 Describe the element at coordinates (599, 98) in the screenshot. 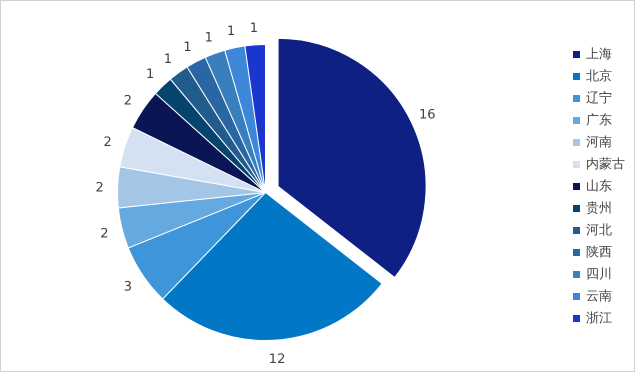

I see `legend-label: 辽宁` at that location.